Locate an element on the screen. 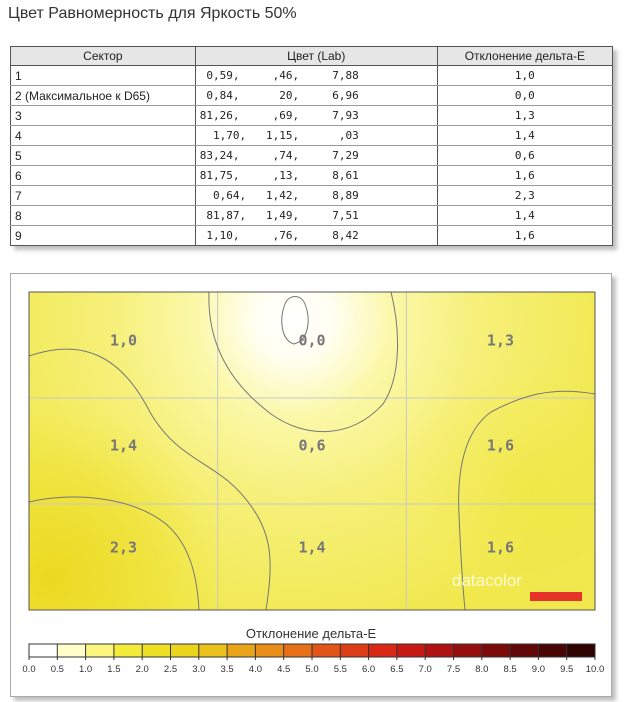 This screenshot has width=626, height=702. cell-lab: 0,84, 20, 6,96 is located at coordinates (316, 95).